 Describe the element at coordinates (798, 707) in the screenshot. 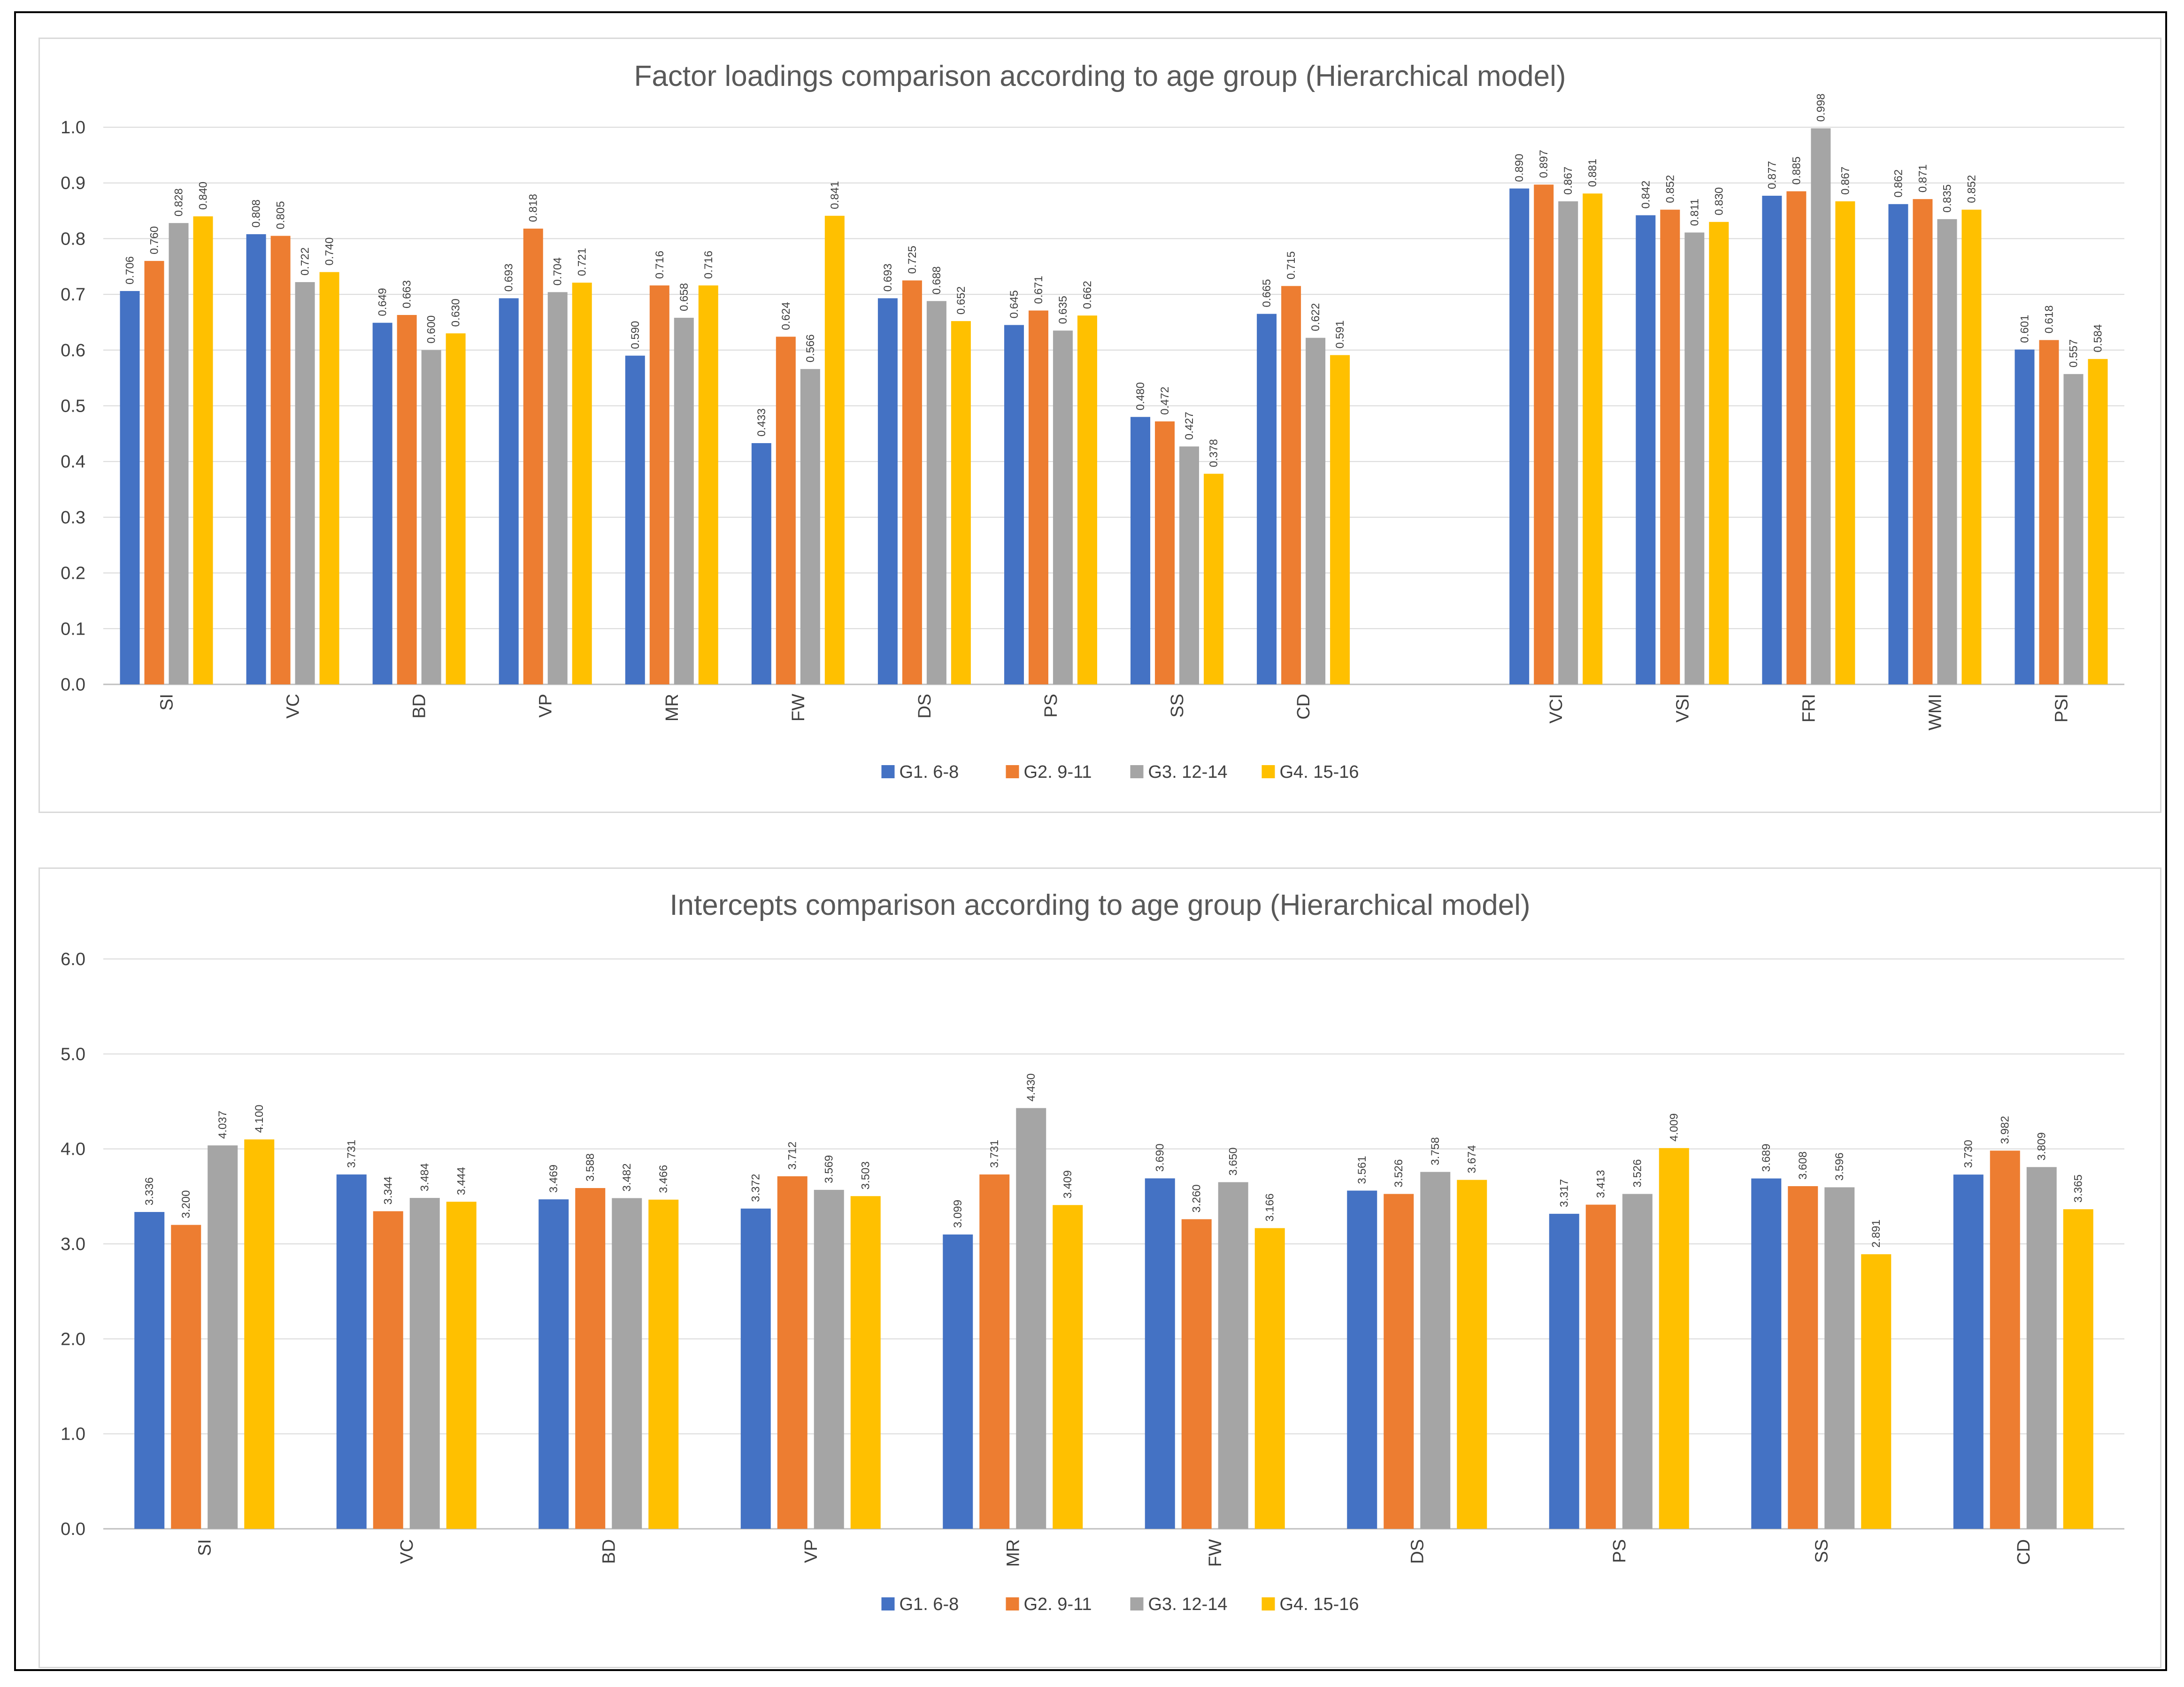

I see `x-tick-label: FW` at that location.